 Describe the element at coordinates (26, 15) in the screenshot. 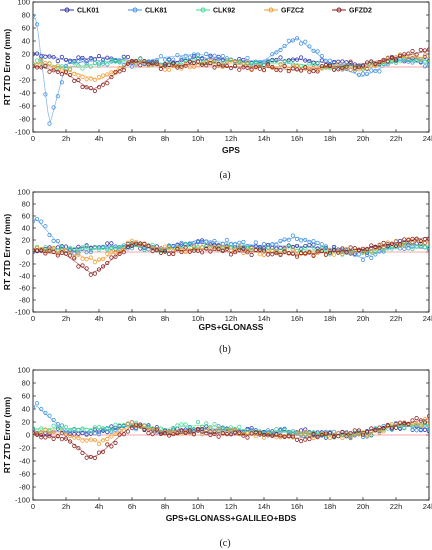

I see `y-tick-label: 80` at that location.